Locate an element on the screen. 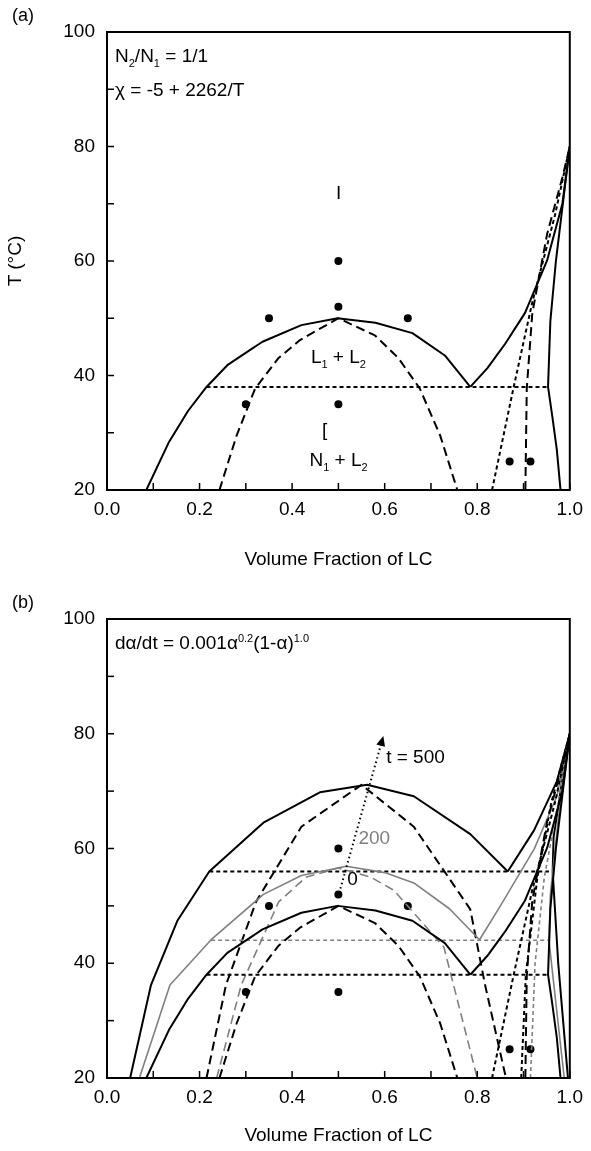 Image resolution: width=591 pixels, height=1151 pixels. annotation: L$_{1}$ + L$_{2}$ is located at coordinates (338, 357).